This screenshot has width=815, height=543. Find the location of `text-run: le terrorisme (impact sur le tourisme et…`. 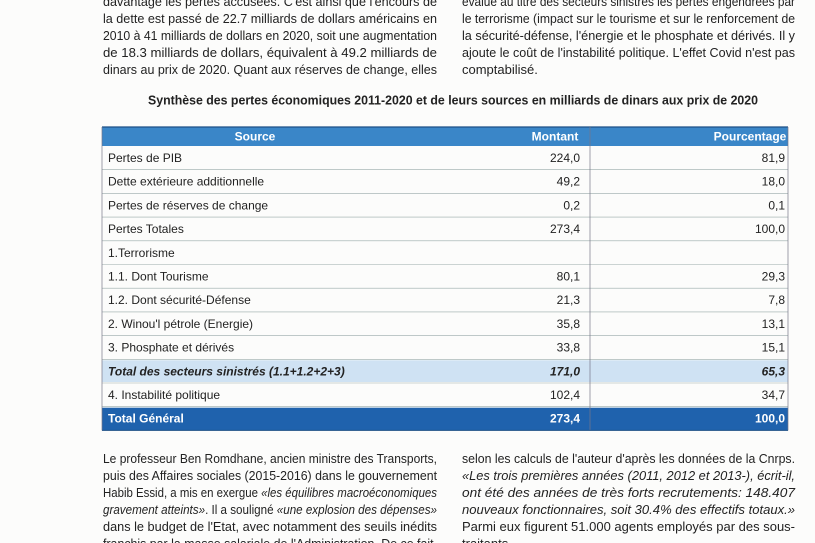

text-run: le terrorisme (impact sur le tourisme et… is located at coordinates (628, 18).